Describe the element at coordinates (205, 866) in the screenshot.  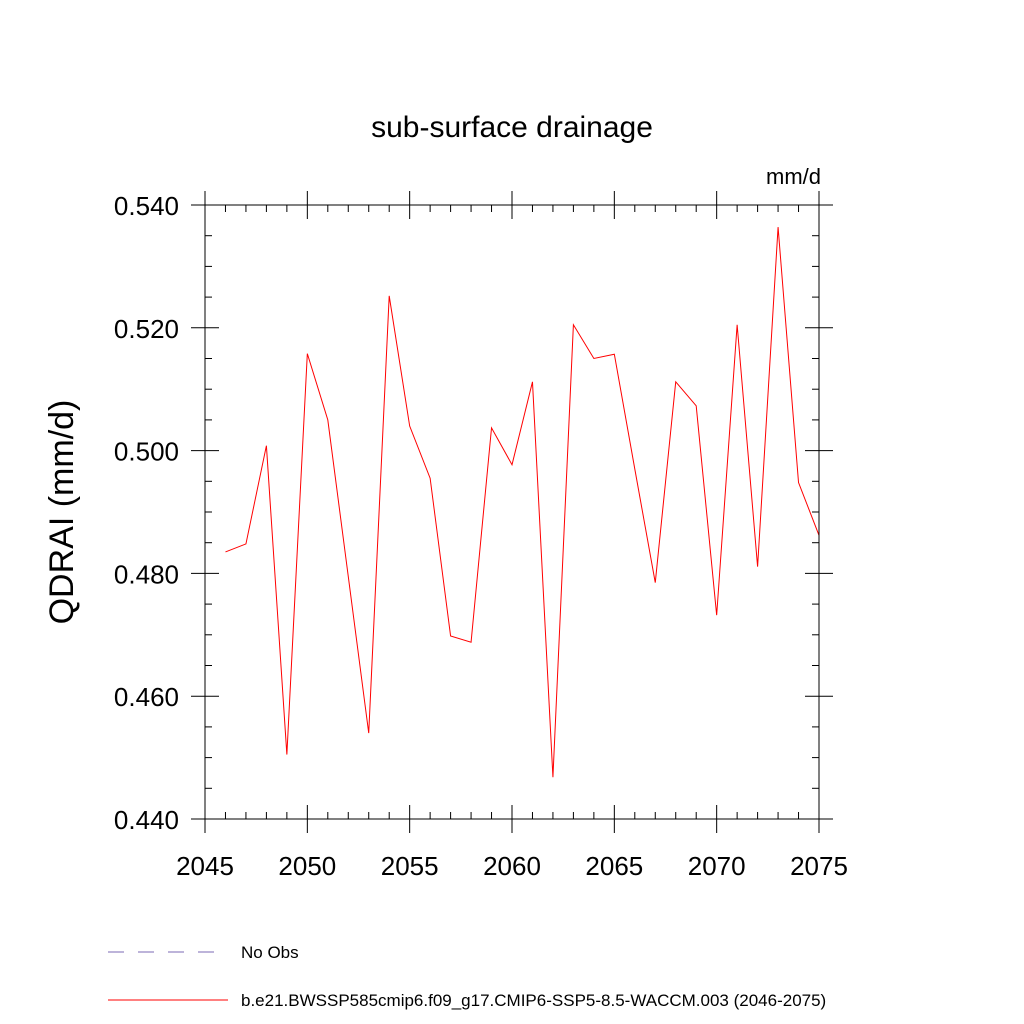
I see `x-tick-label: 2045` at that location.